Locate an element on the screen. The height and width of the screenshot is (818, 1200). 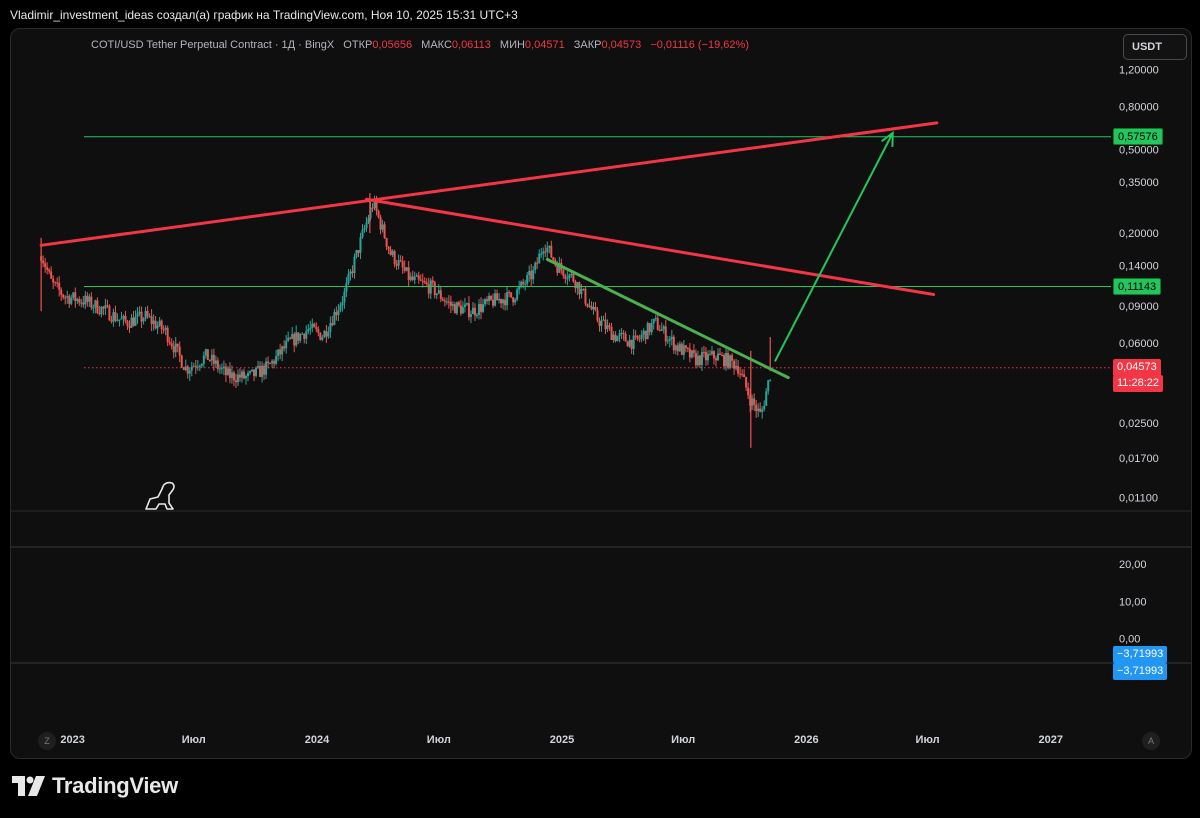
close-value: 0,04573 is located at coordinates (621, 45).